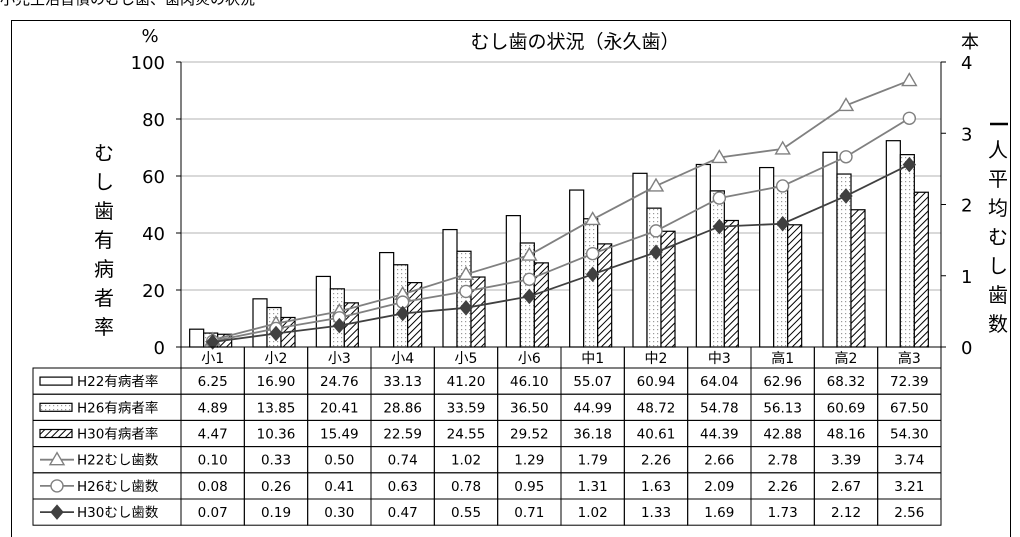  I want to click on left-axis-title-char: 者, so click(104, 298).